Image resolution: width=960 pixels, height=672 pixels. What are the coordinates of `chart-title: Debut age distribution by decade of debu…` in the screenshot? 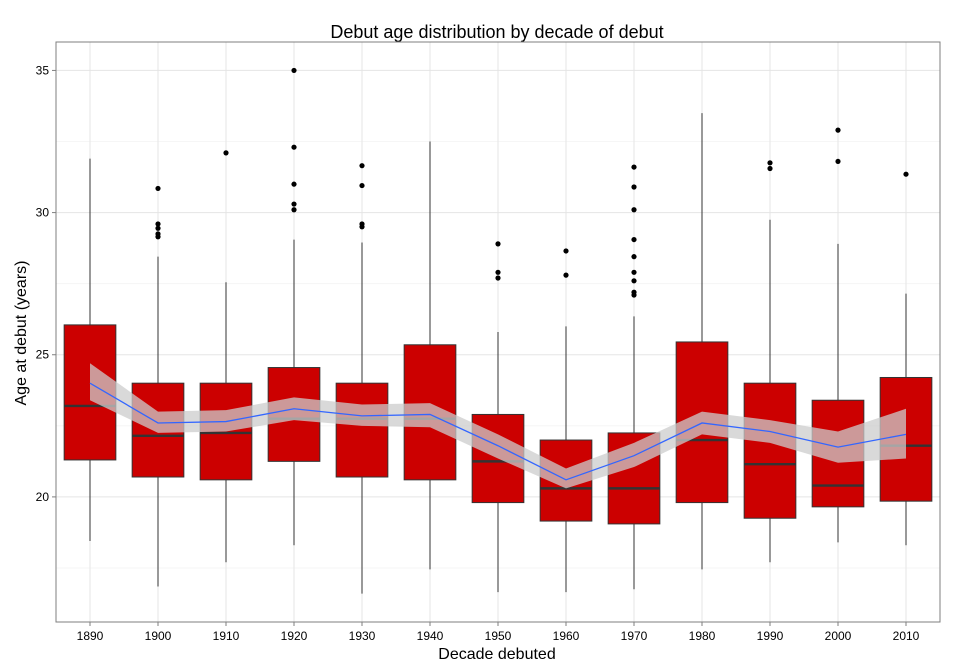 It's located at (496, 32).